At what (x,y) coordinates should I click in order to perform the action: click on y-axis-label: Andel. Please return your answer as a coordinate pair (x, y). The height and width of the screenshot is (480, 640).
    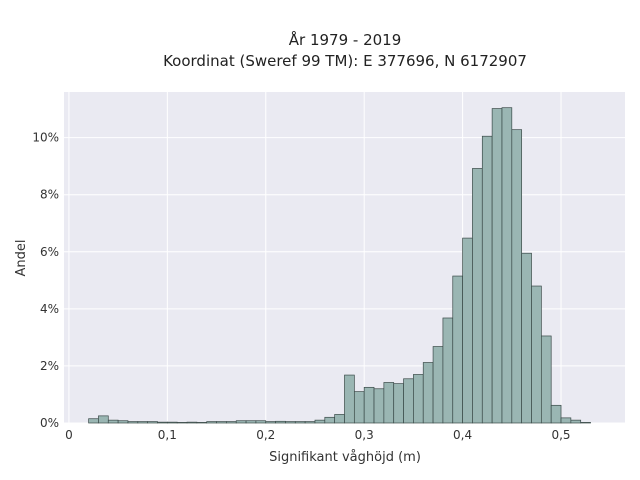
    Looking at the image, I should click on (21, 258).